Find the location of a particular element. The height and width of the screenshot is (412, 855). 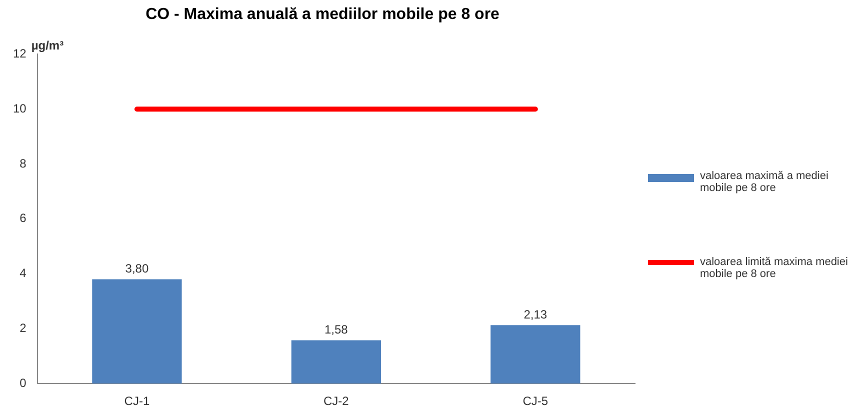

y-tick-label: 6 is located at coordinates (23, 218).